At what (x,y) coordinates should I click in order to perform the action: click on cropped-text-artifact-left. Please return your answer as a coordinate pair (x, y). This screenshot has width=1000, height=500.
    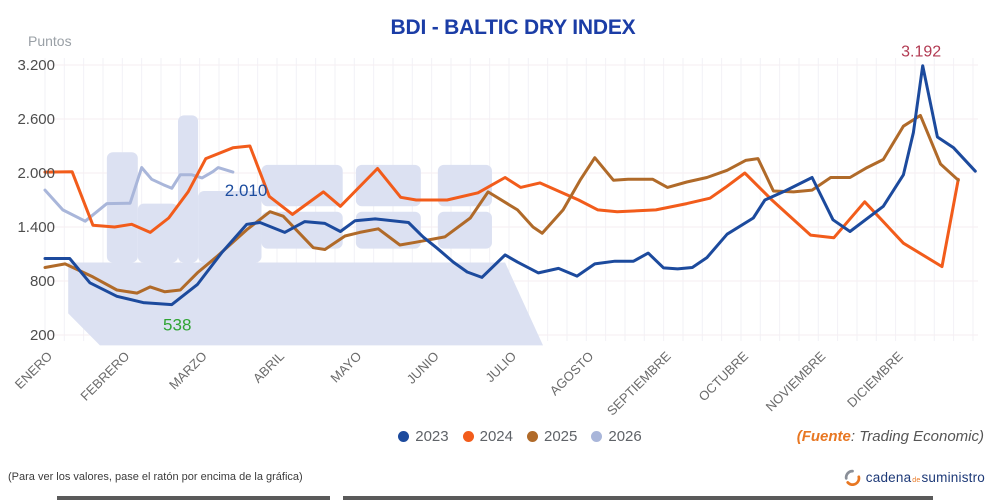
    Looking at the image, I should click on (193, 498).